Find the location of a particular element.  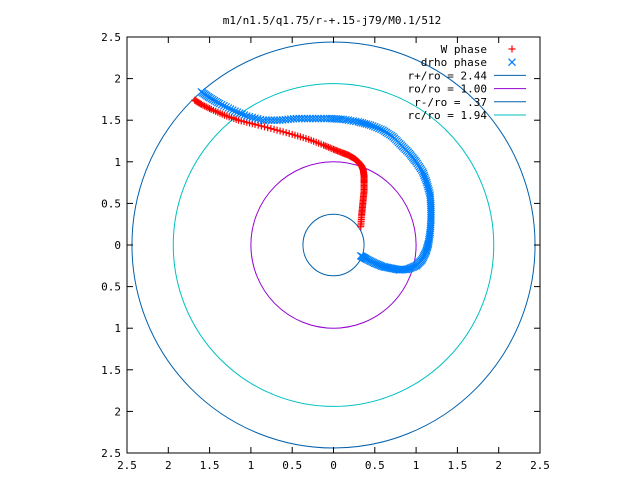

series-1-point-27-fill-3-d2 is located at coordinates (288, 119).